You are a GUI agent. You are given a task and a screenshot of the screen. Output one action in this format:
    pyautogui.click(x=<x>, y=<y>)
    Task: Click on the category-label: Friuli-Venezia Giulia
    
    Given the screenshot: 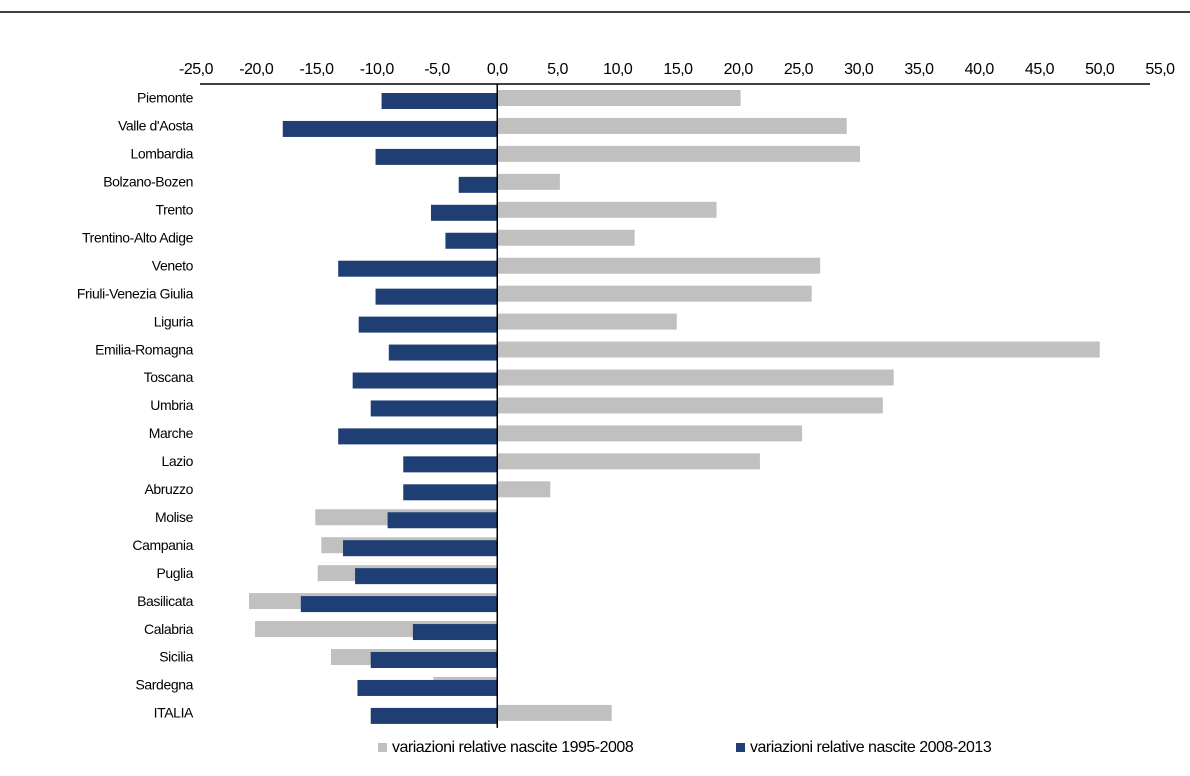 What is the action you would take?
    pyautogui.click(x=135, y=293)
    